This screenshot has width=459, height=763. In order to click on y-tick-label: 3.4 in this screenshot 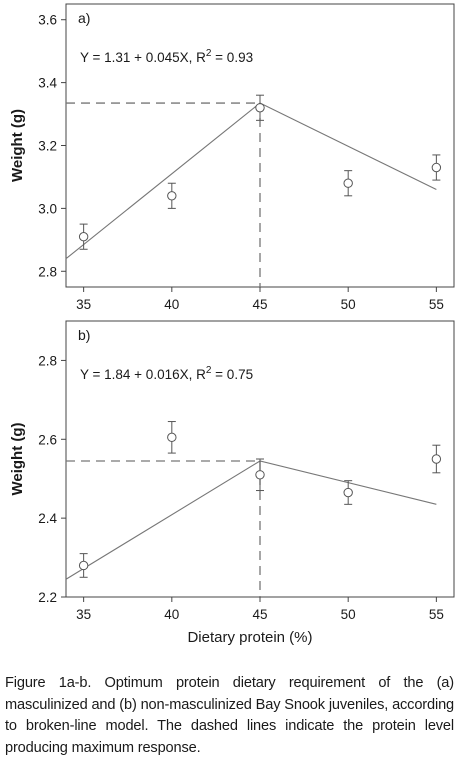, I will do `click(47, 83)`.